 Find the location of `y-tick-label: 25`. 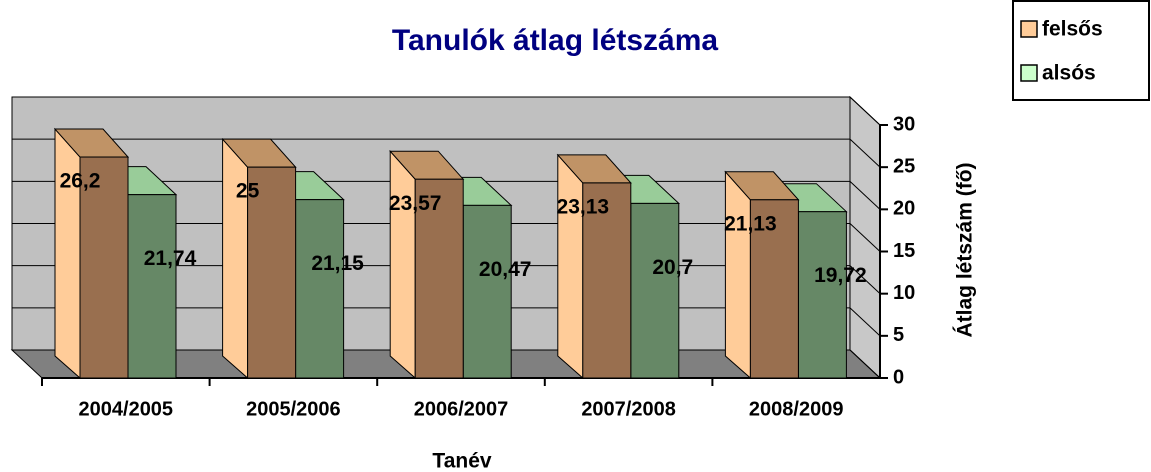

y-tick-label: 25 is located at coordinates (904, 166).